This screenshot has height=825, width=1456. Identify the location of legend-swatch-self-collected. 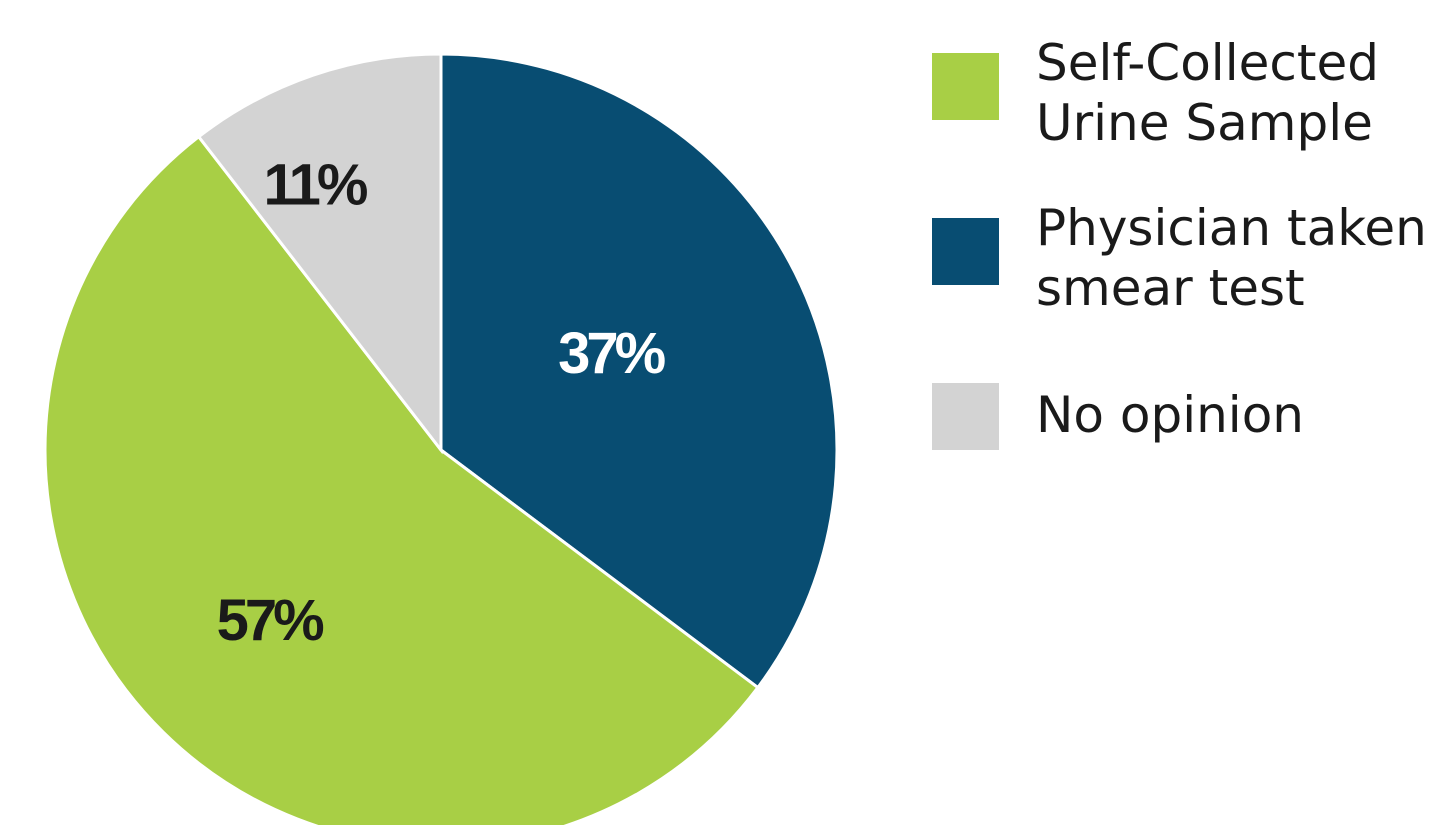
(965, 86).